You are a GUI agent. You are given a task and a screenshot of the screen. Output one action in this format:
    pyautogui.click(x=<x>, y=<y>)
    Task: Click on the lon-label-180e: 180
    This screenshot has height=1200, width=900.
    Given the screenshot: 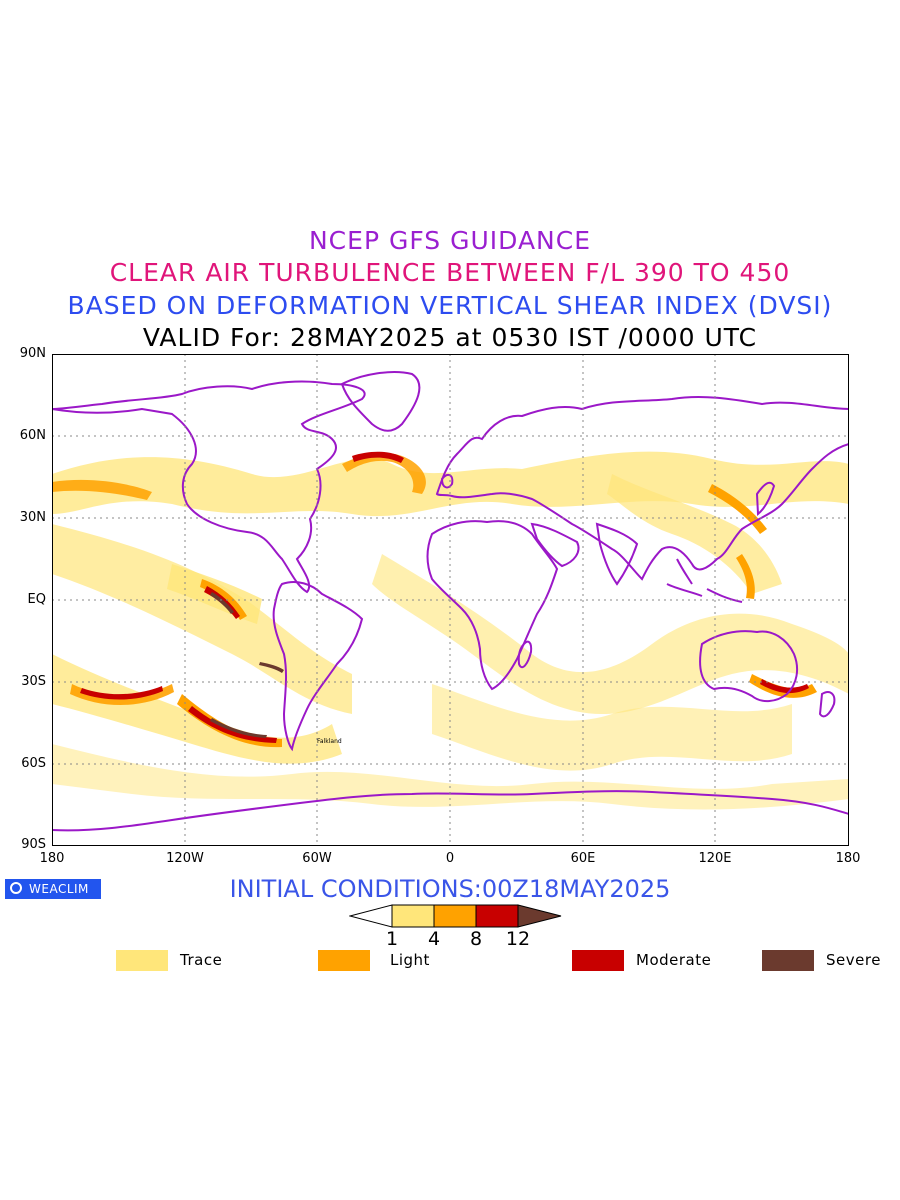 What is the action you would take?
    pyautogui.click(x=848, y=858)
    